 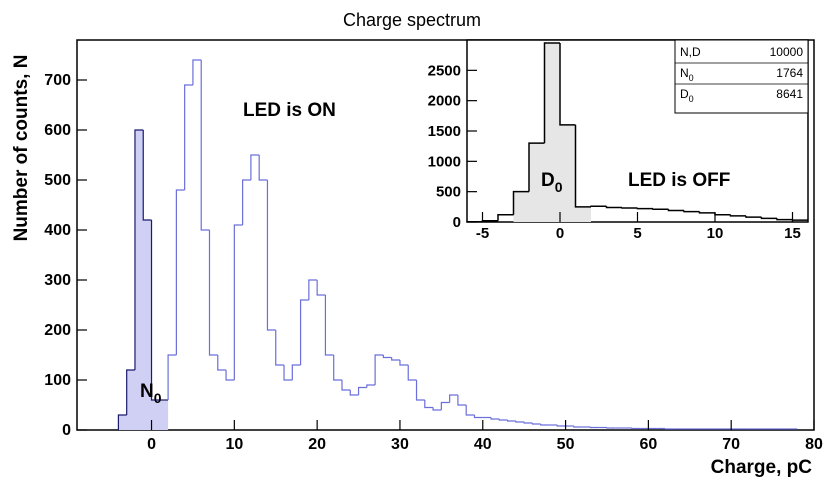 I want to click on inset-y-tick-label: 1000, so click(x=444, y=161).